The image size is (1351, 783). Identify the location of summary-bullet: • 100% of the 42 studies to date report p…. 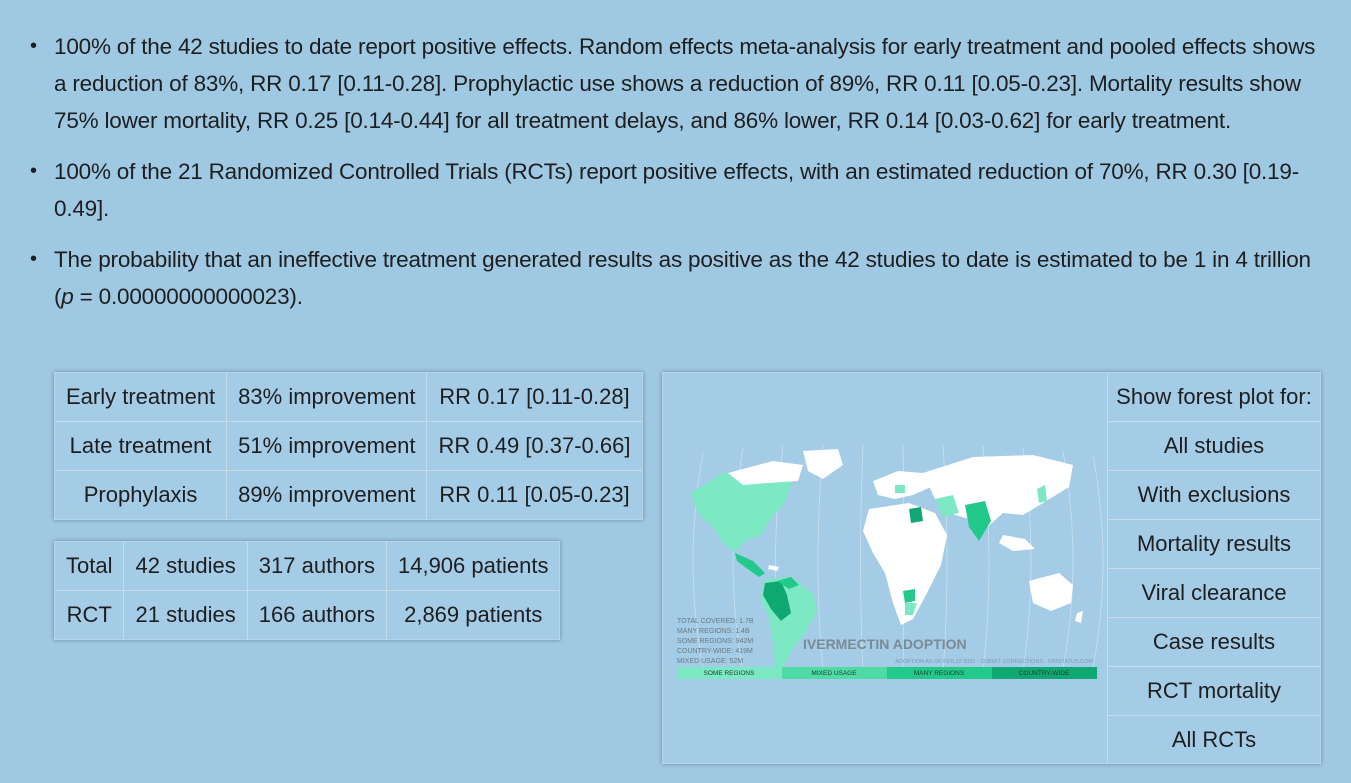
(676, 83).